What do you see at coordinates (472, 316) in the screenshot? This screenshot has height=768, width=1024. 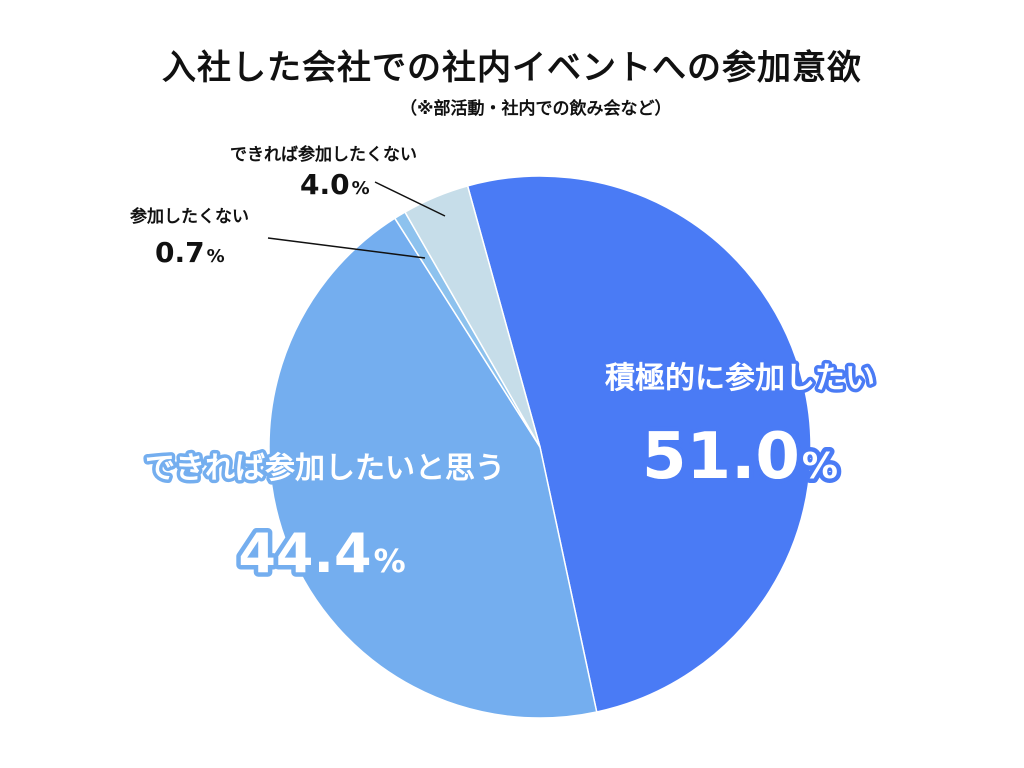 I see `slice-dekireba-shitakunai` at bounding box center [472, 316].